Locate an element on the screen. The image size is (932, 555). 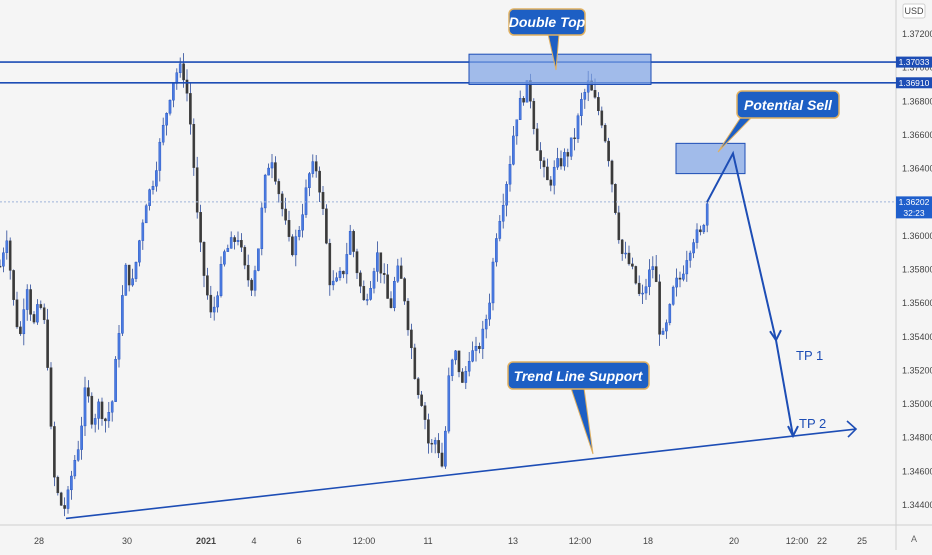
auto-scale-toggle: A is located at coordinates (914, 539).